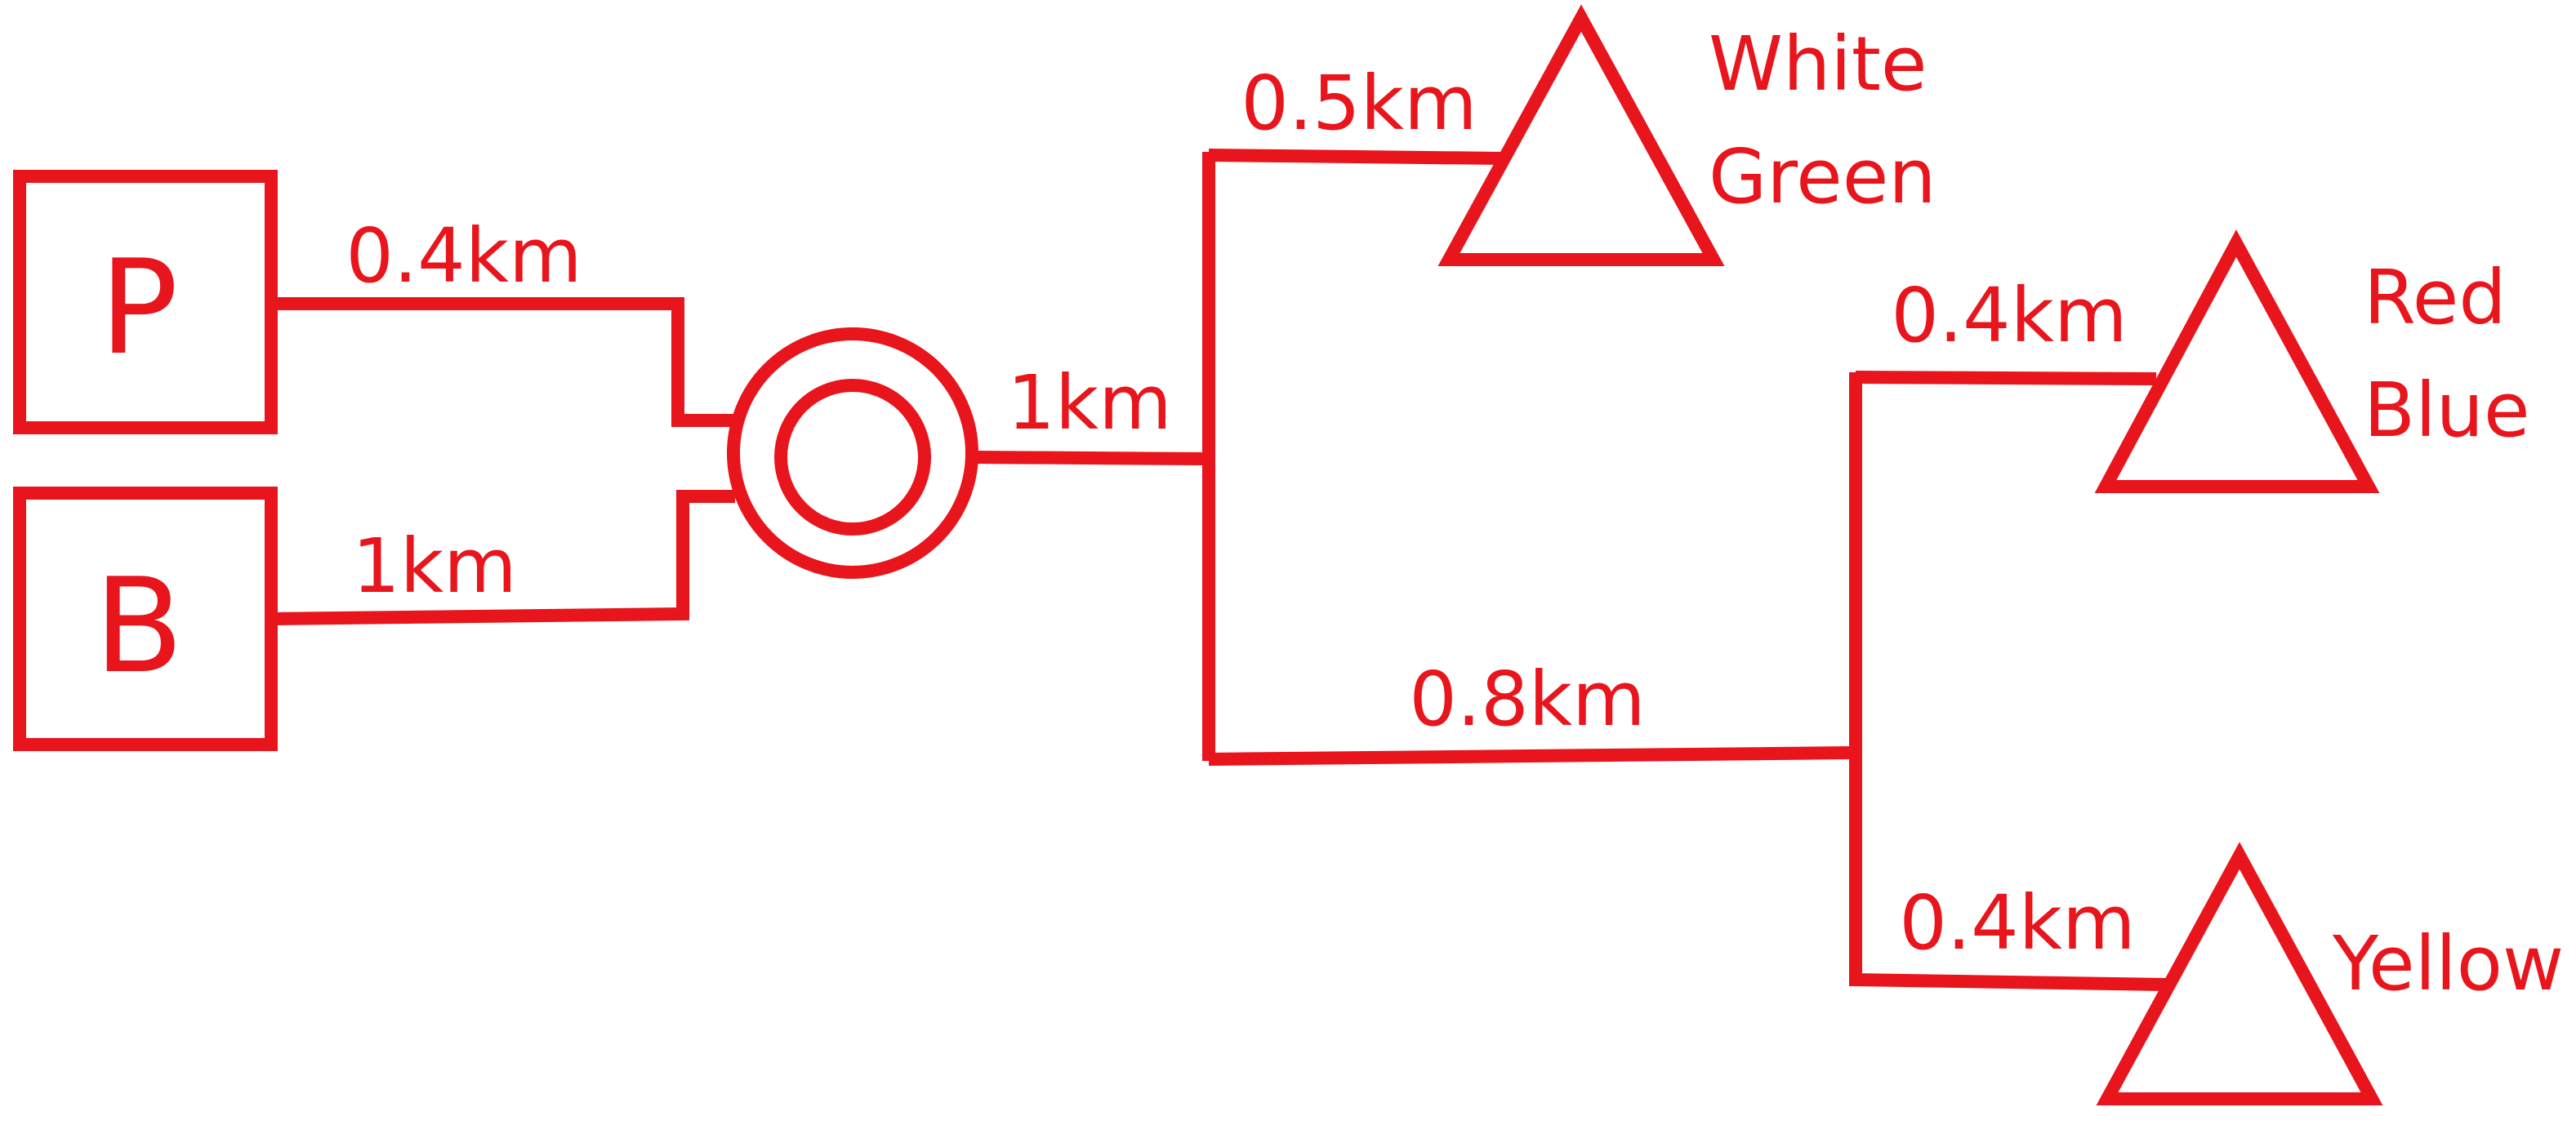  Describe the element at coordinates (1359, 103) in the screenshot. I see `distance-label-white-green: 0.5km` at that location.